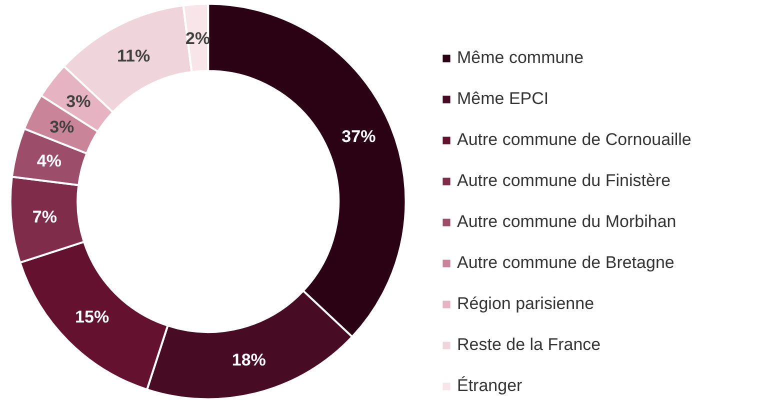 This screenshot has height=402, width=771. I want to click on data-label: 15%, so click(92, 317).